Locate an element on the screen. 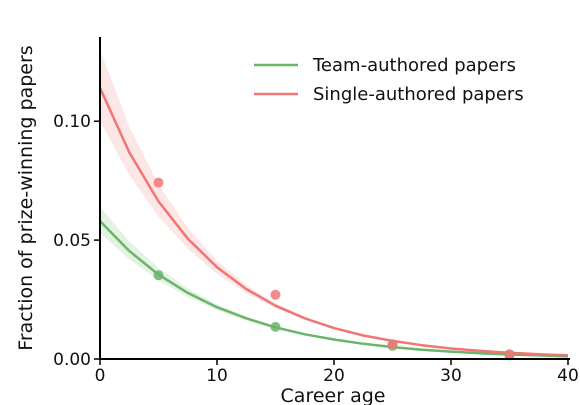 The image size is (580, 405). y-axis-ticks: 0.00 0.05 0.10 is located at coordinates (76, 241).